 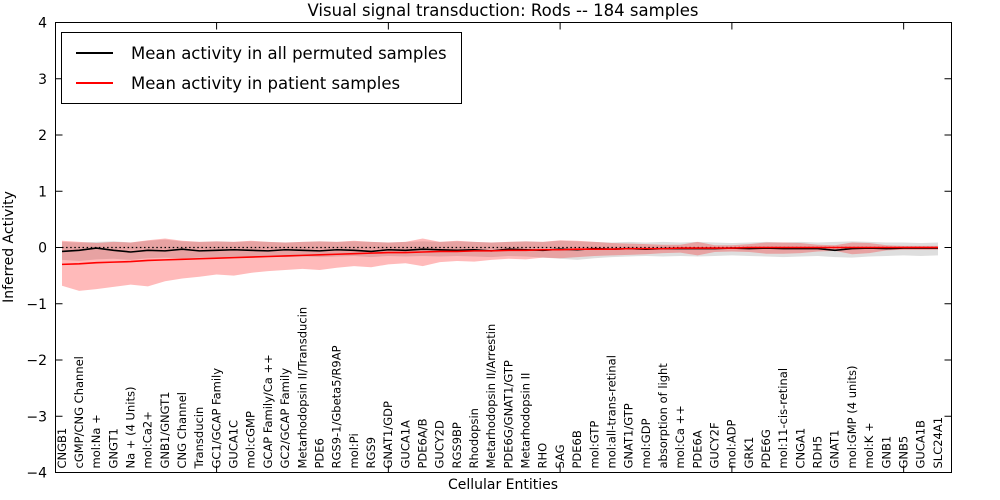 I want to click on x-tick-label: mol:ADP, so click(x=732, y=443).